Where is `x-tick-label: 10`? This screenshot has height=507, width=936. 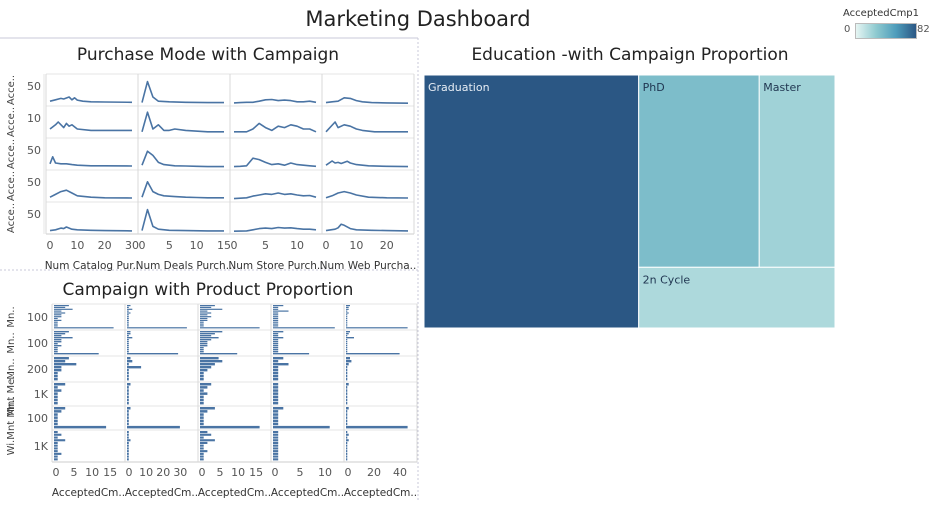
x-tick-label: 10 is located at coordinates (92, 472).